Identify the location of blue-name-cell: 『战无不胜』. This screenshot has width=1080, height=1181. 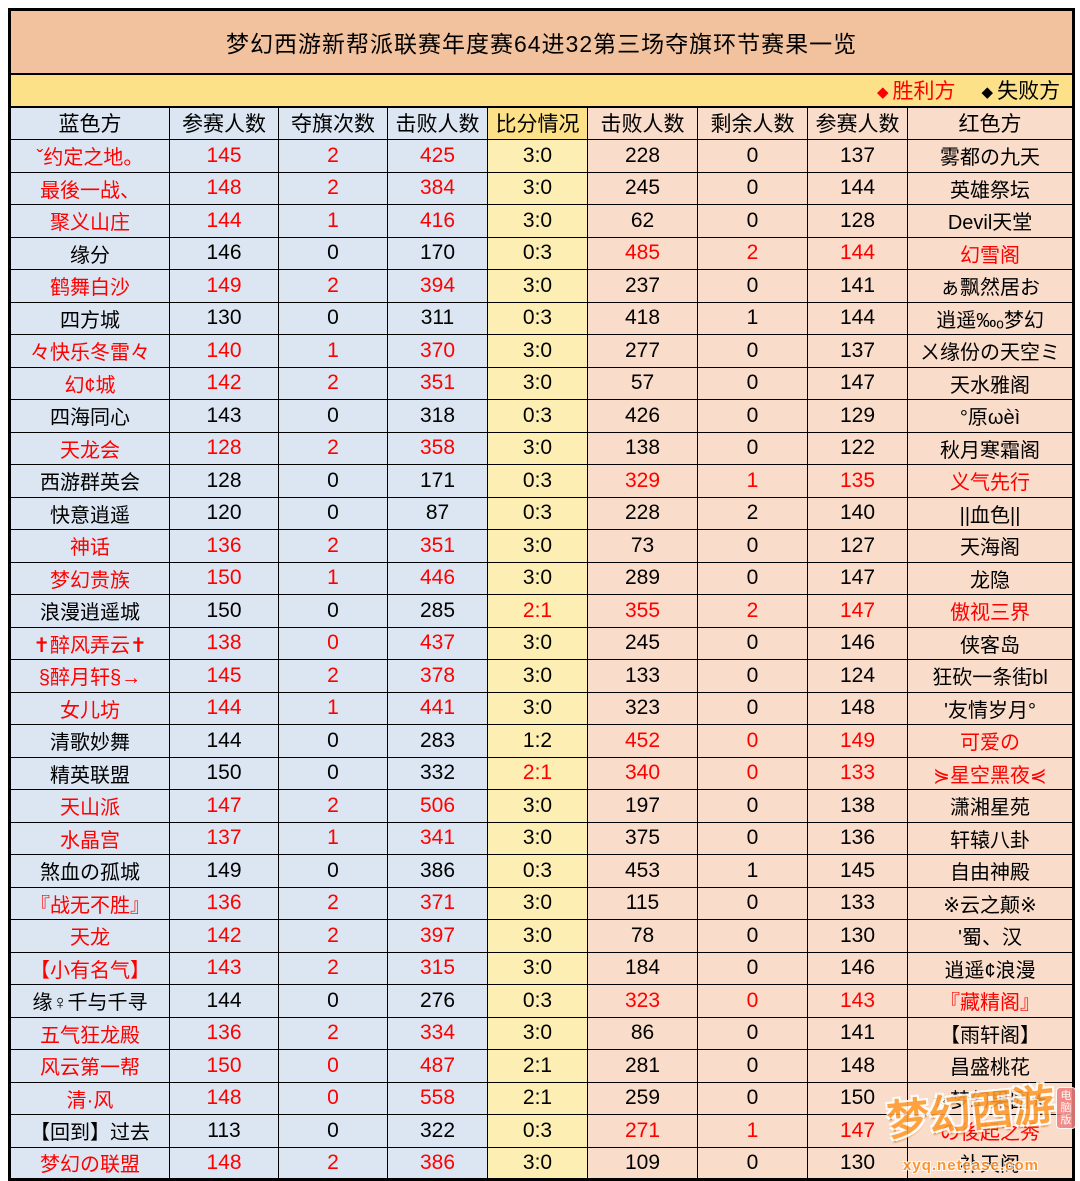
(89, 903).